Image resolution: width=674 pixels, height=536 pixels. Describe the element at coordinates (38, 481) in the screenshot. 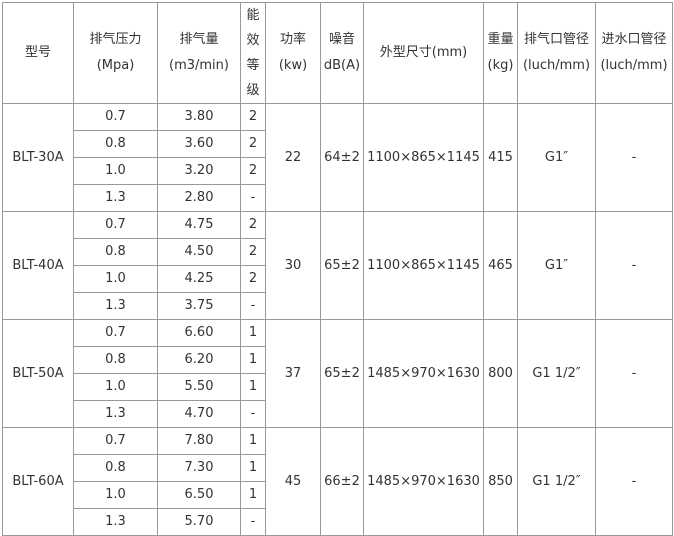

I see `model-cell: BLT-60A` at that location.